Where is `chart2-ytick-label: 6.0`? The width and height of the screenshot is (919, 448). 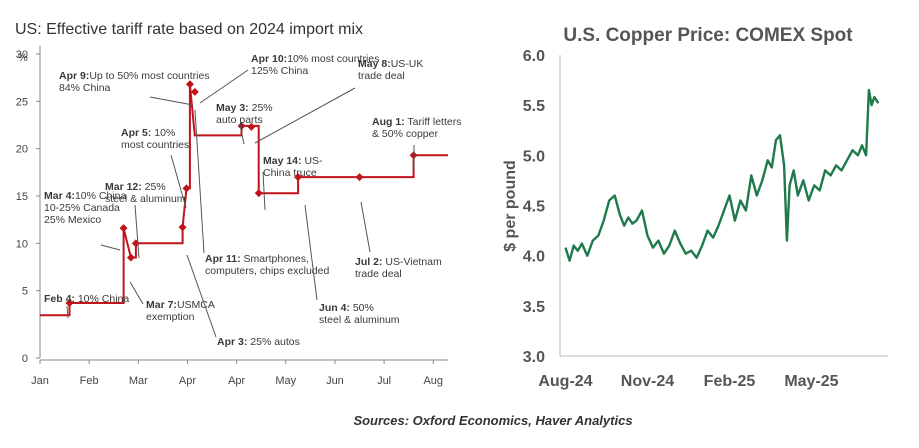
chart2-ytick-label: 6.0 is located at coordinates (534, 56).